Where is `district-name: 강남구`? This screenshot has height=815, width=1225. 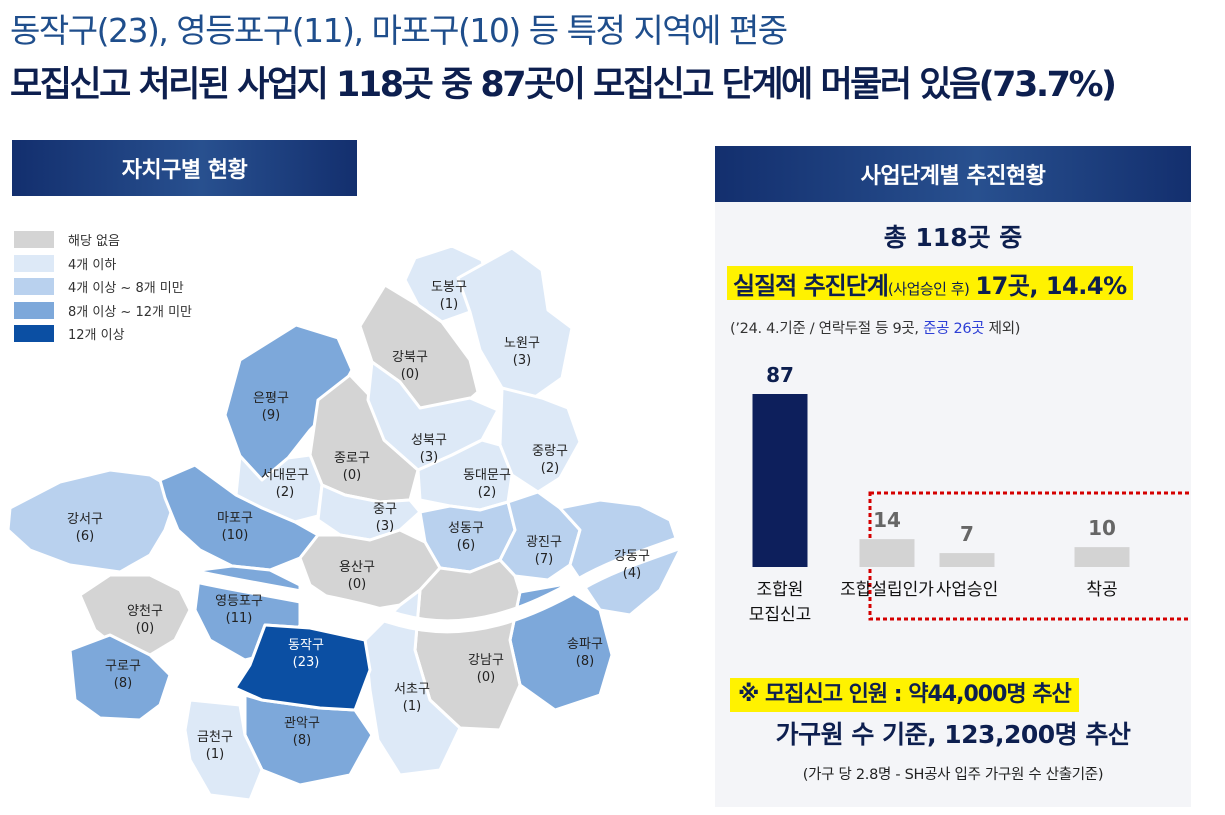 district-name: 강남구 is located at coordinates (486, 660).